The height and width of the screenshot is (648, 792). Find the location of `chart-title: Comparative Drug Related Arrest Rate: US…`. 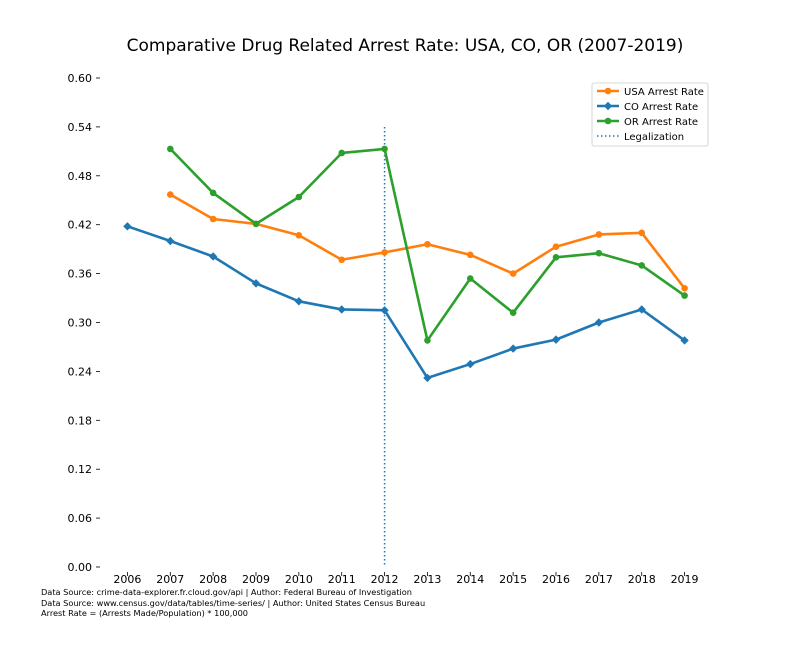

chart-title: Comparative Drug Related Arrest Rate: US… is located at coordinates (405, 46).